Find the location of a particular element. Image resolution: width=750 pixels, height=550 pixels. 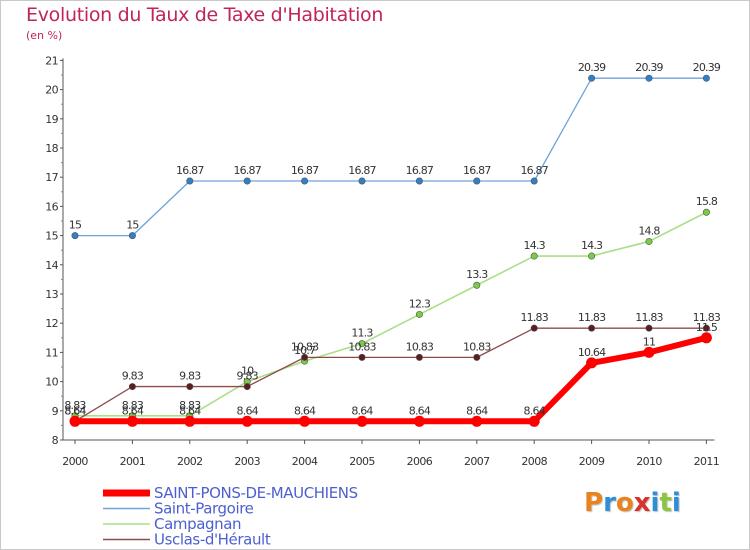

data-label: 11.5 is located at coordinates (707, 327).